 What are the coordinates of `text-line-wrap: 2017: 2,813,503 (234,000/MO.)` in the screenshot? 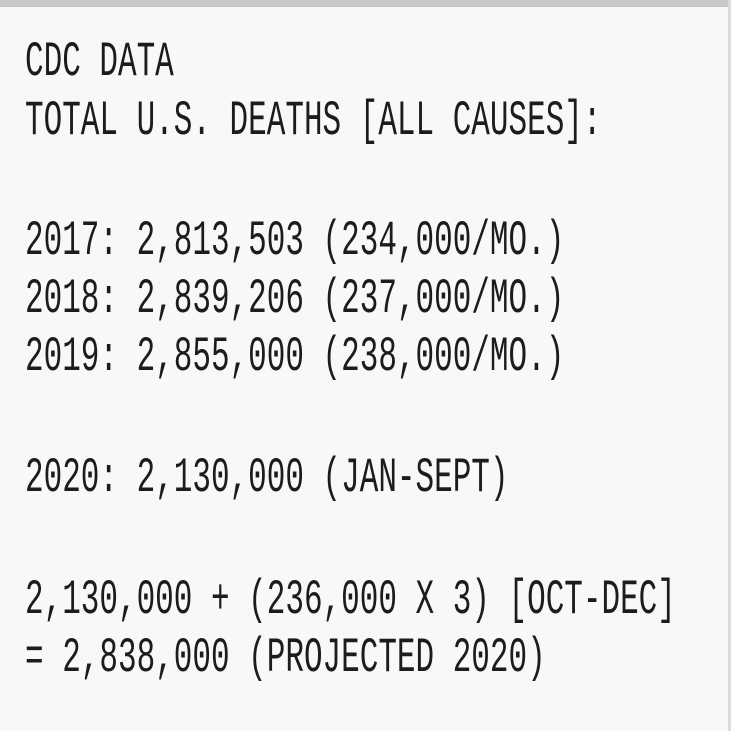 It's located at (294, 242).